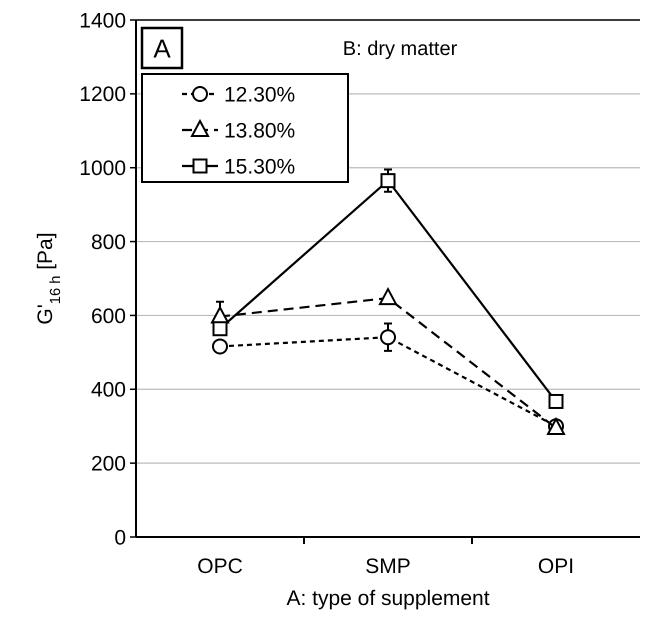 The width and height of the screenshot is (657, 627). Describe the element at coordinates (260, 130) in the screenshot. I see `legend-label: 13.80%` at that location.